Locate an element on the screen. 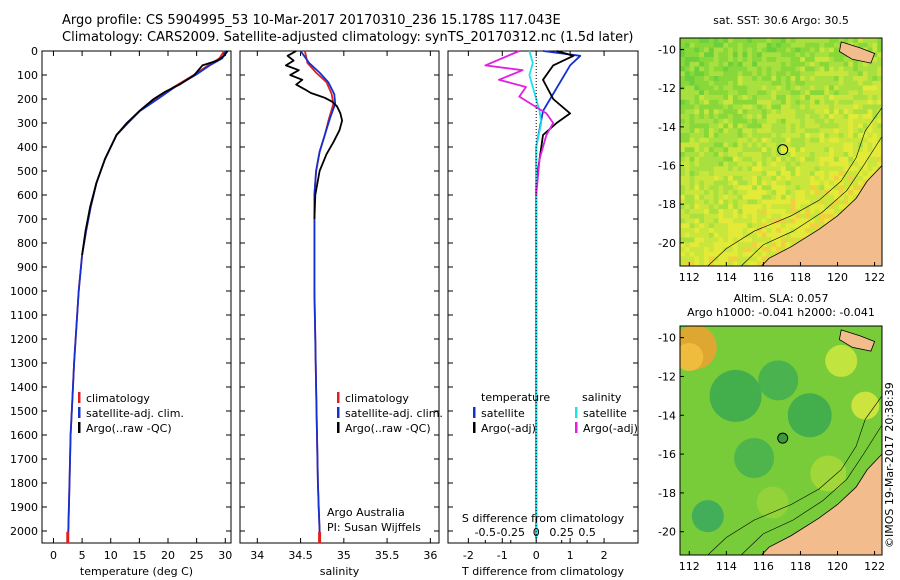  s-tick-label: 0.25 is located at coordinates (561, 532).